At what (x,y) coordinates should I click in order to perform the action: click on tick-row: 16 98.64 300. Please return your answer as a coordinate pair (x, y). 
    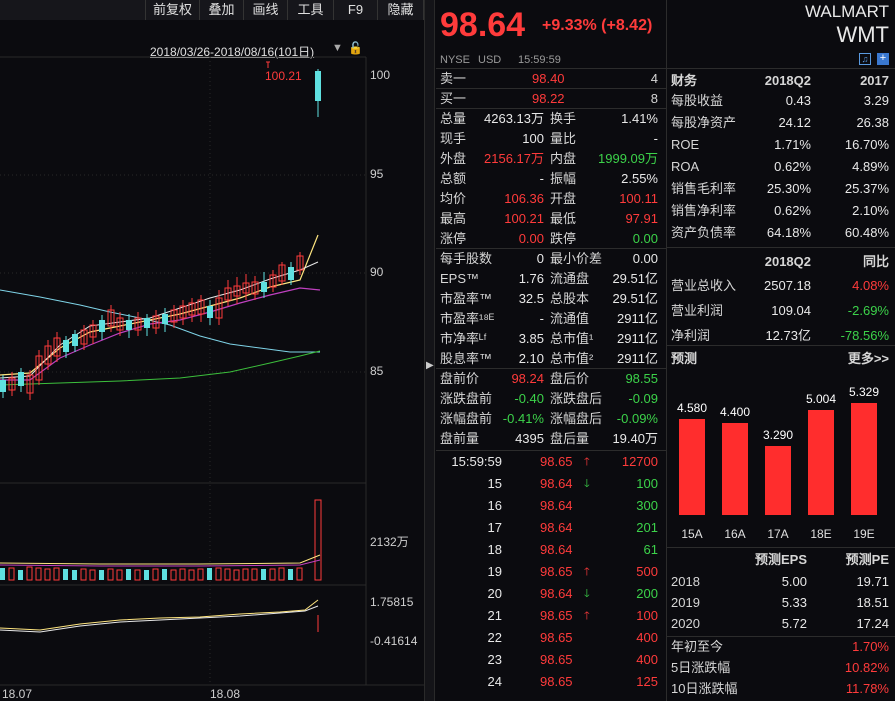
    Looking at the image, I should click on (549, 506).